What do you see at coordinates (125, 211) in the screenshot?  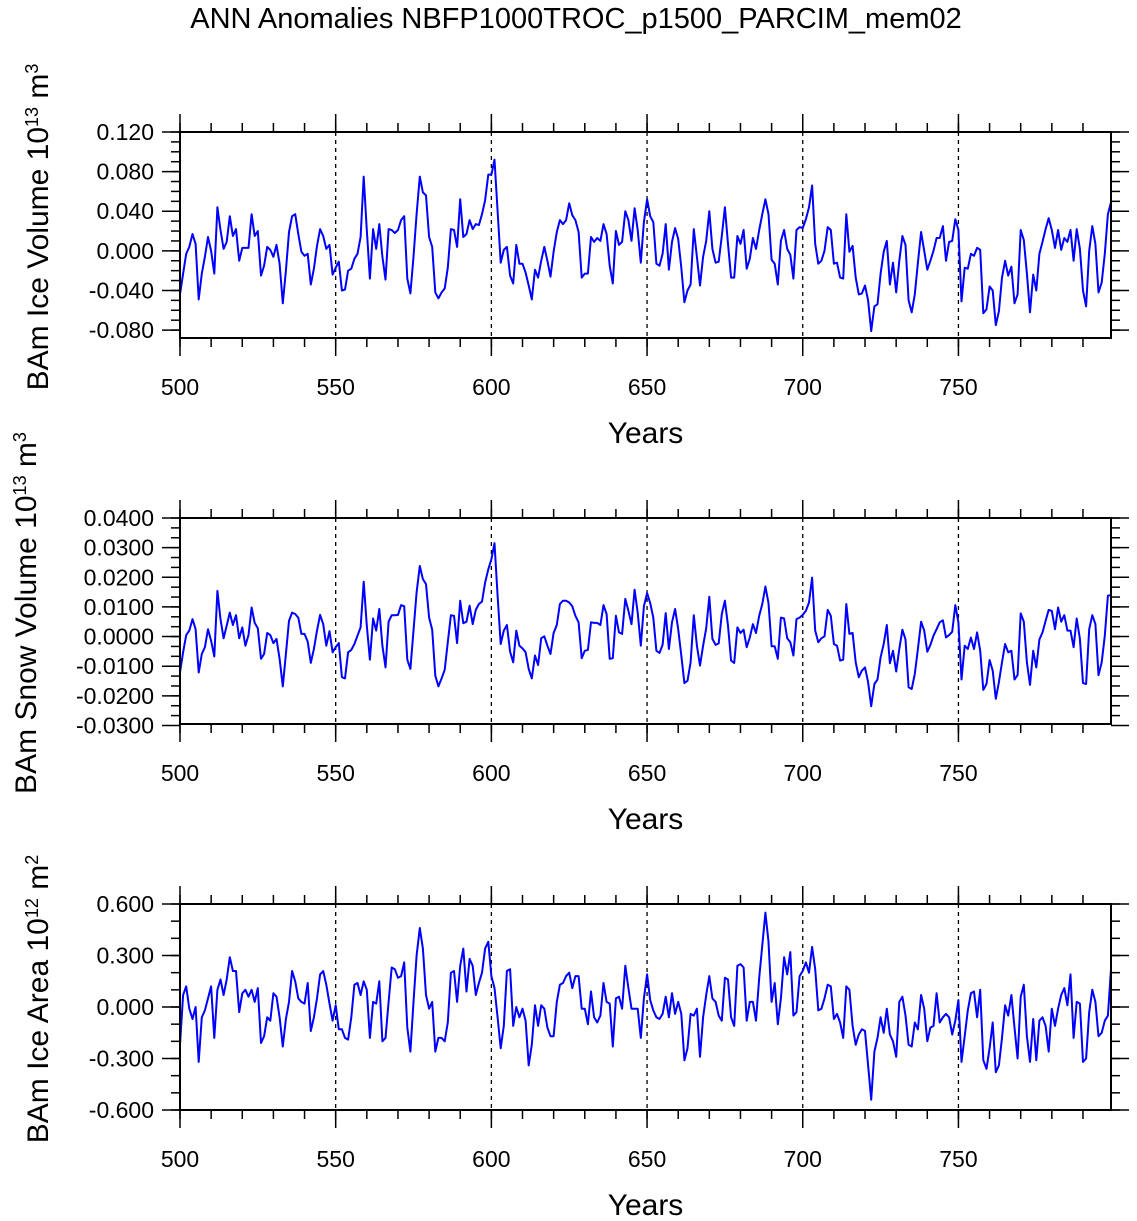 I see `y-tick-label: 0.040` at bounding box center [125, 211].